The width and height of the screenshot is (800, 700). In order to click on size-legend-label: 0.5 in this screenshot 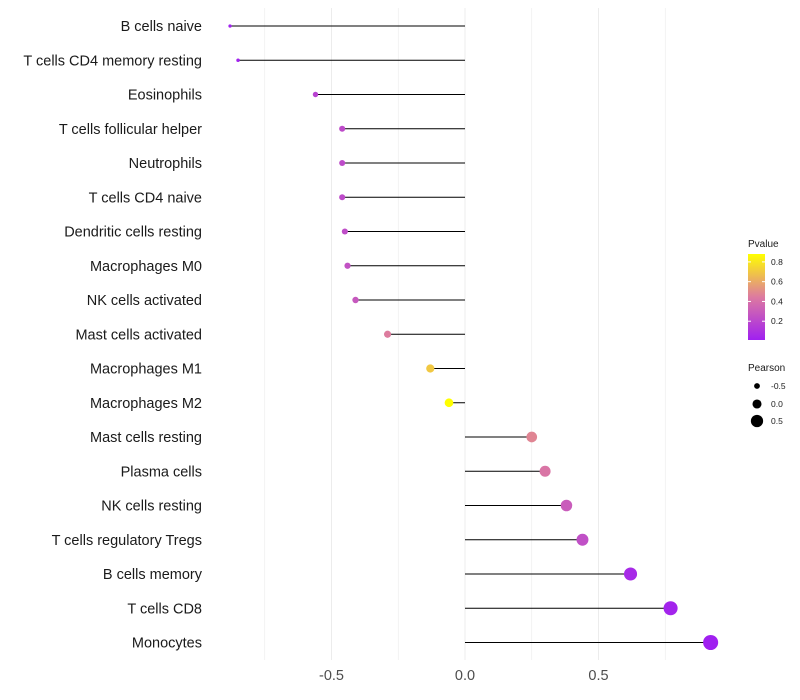, I will do `click(777, 421)`.